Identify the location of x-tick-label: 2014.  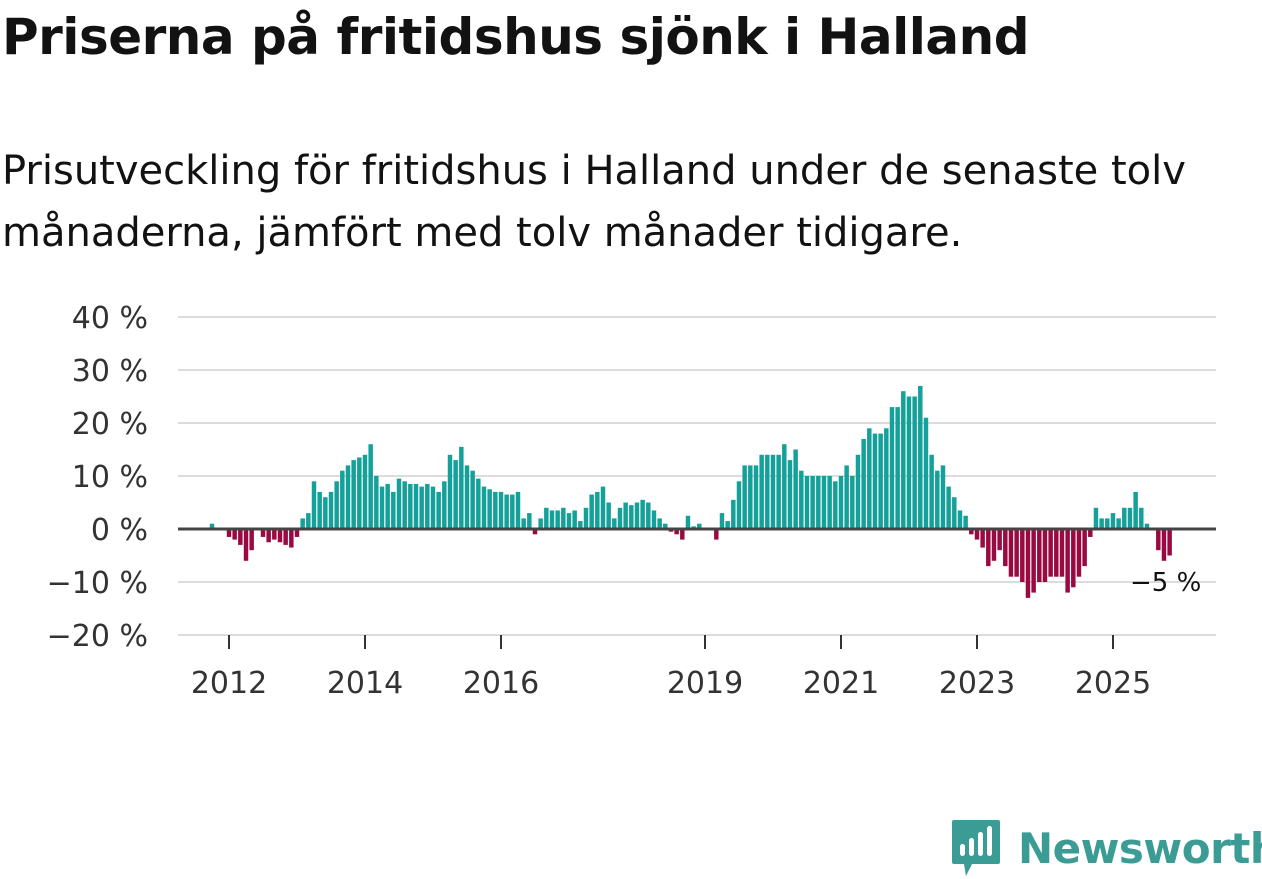
(365, 683).